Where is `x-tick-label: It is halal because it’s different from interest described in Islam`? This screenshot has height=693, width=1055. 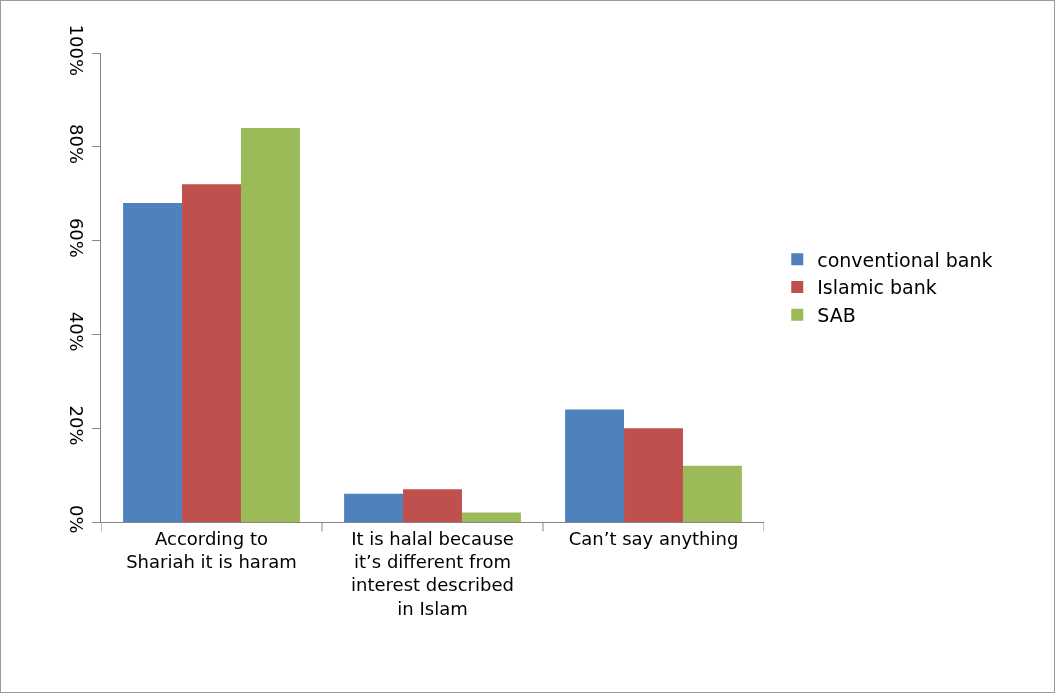
x-tick-label: It is halal because it’s different from interest described in Islam is located at coordinates (432, 573).